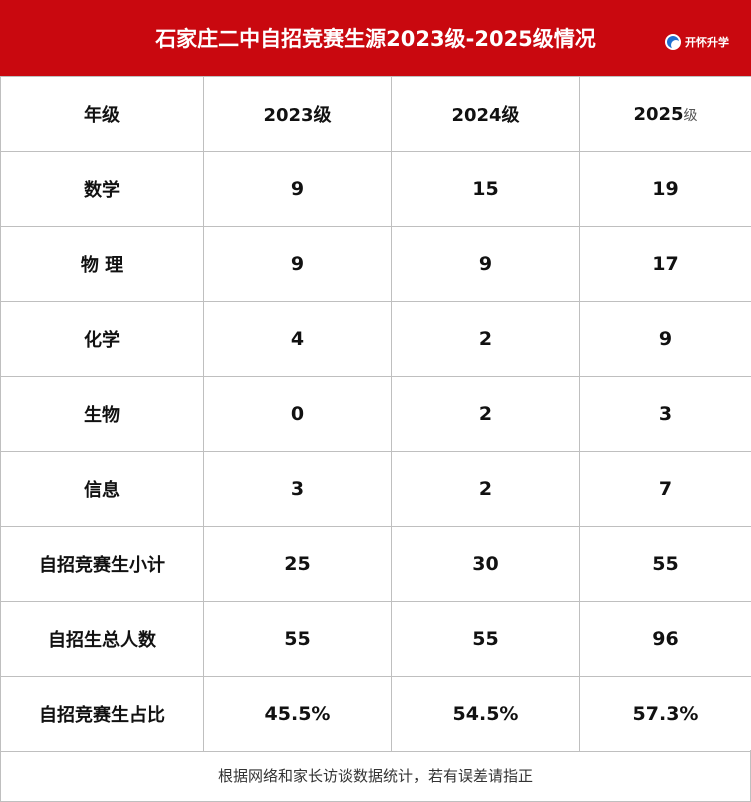  What do you see at coordinates (102, 414) in the screenshot?
I see `row-label: 生物` at bounding box center [102, 414].